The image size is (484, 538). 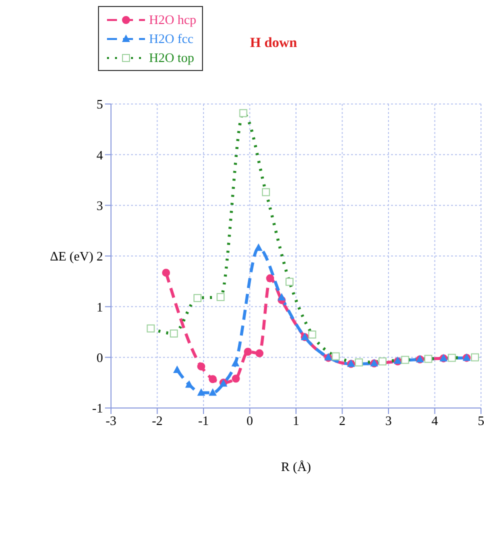 I want to click on x-tick-label: -1, so click(x=203, y=420).